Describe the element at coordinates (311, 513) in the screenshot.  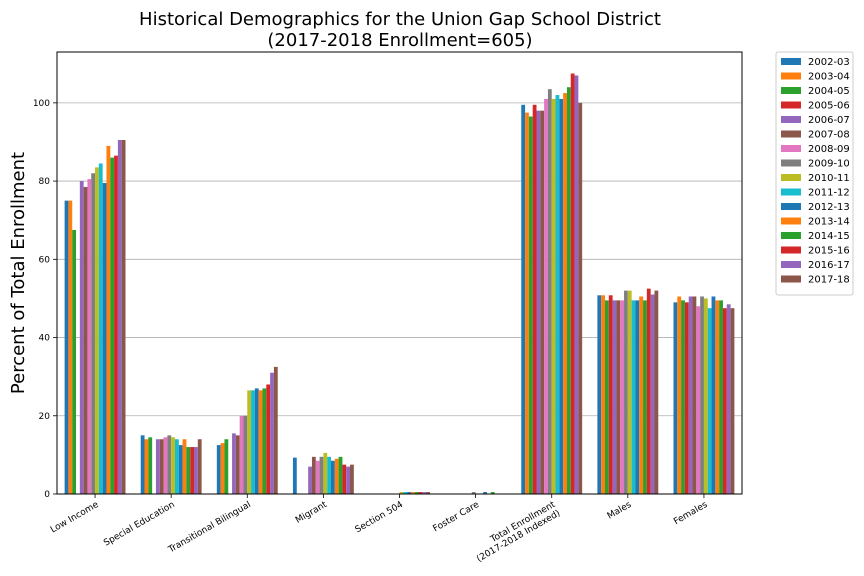
I see `x-tick-label: Migrant` at that location.